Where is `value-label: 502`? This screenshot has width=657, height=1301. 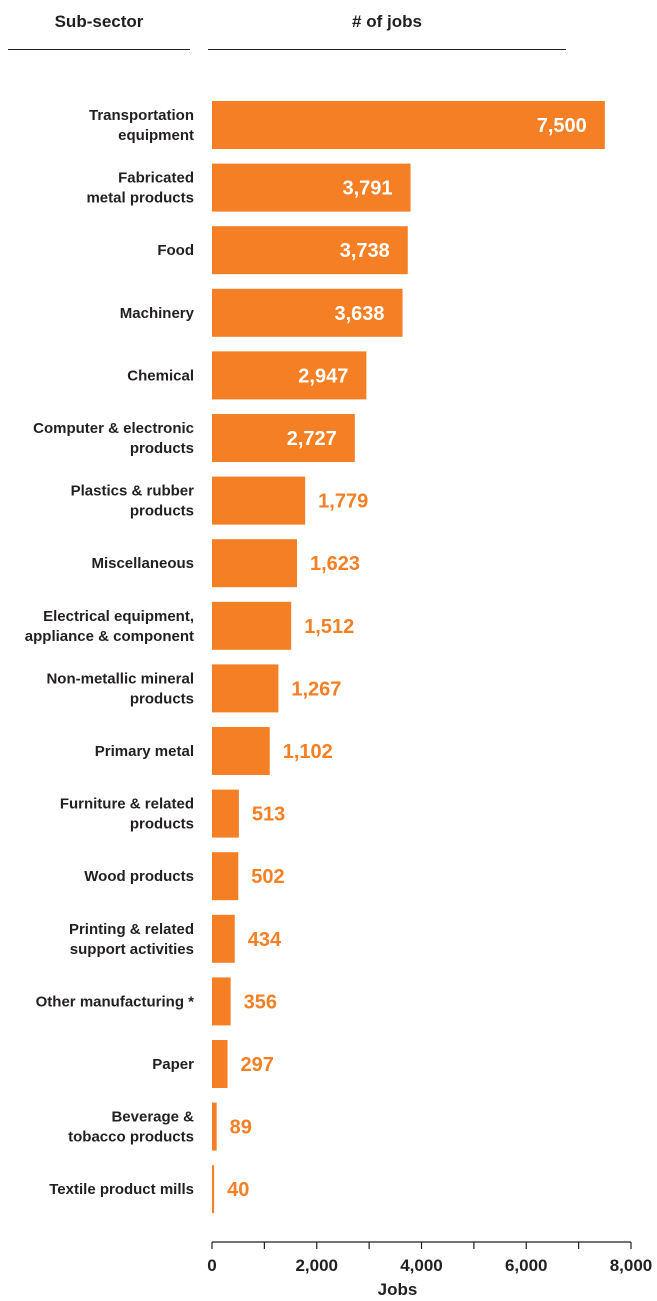
value-label: 502 is located at coordinates (267, 877).